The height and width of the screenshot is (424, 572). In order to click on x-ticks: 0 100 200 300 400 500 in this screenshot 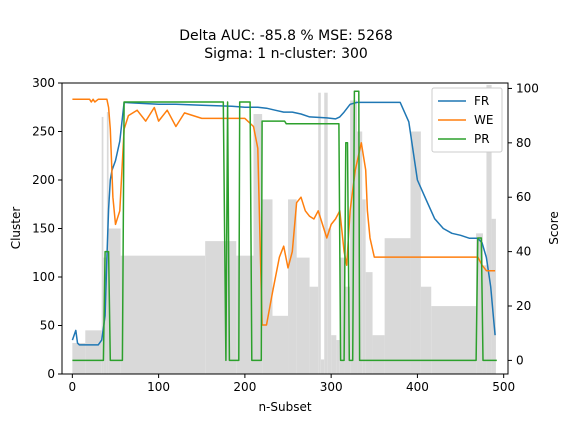, I will do `click(292, 384)`.